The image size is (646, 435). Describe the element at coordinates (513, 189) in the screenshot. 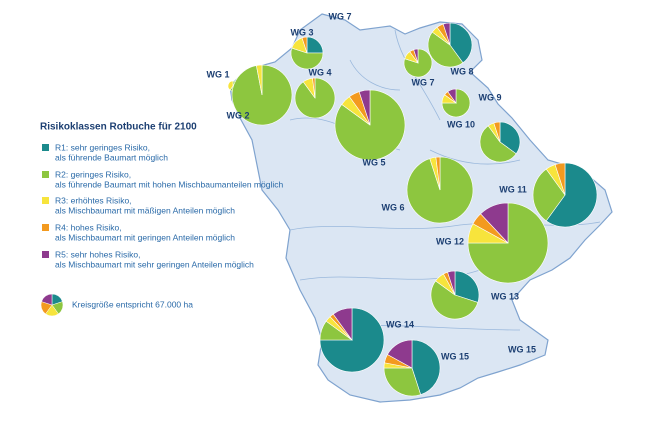

I see `region-label: WG 11` at that location.